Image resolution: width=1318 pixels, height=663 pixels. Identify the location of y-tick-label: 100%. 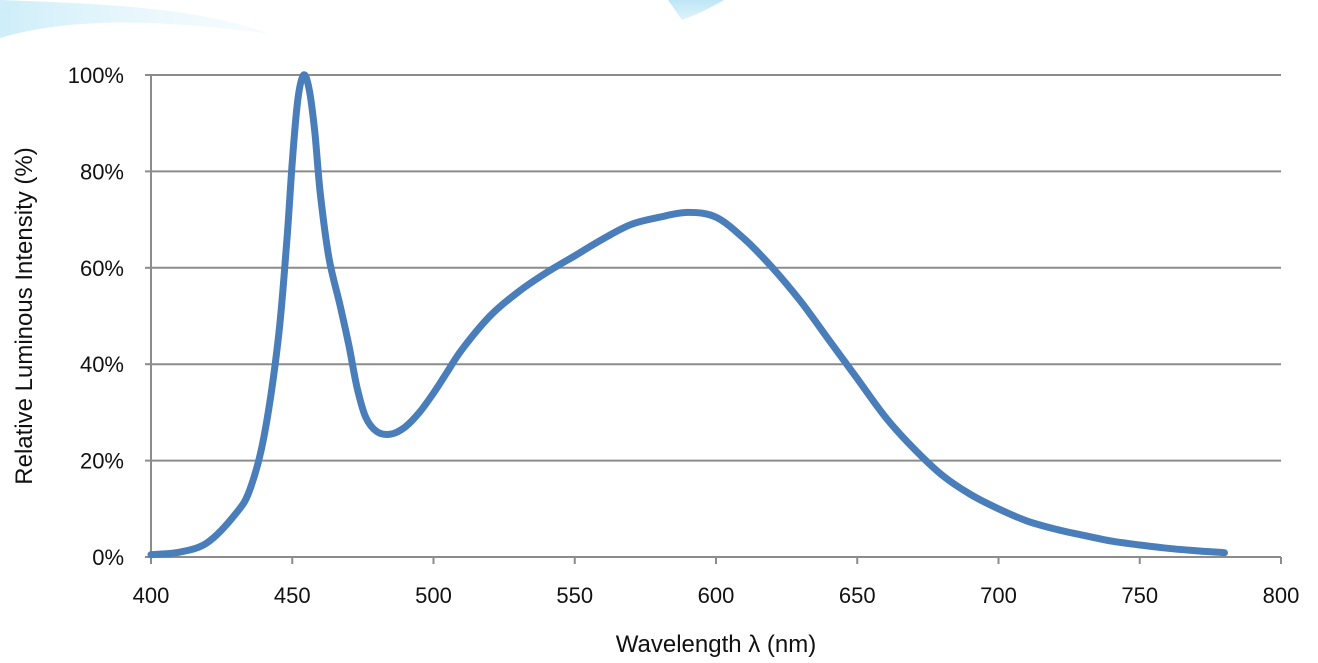
(96, 75).